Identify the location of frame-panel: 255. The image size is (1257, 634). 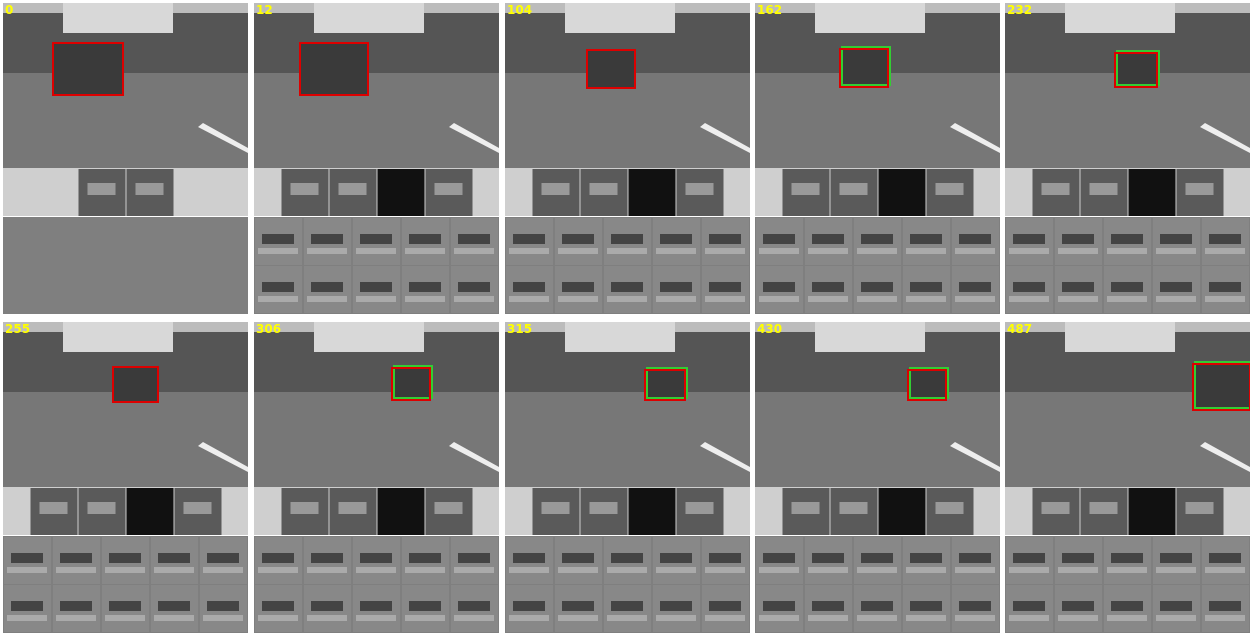
(125, 477).